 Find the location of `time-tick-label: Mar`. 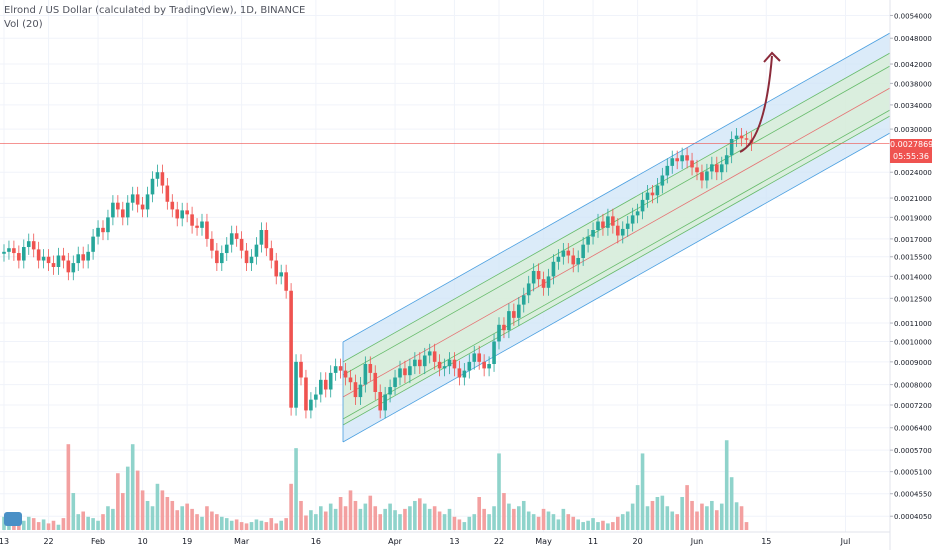

time-tick-label: Mar is located at coordinates (242, 541).